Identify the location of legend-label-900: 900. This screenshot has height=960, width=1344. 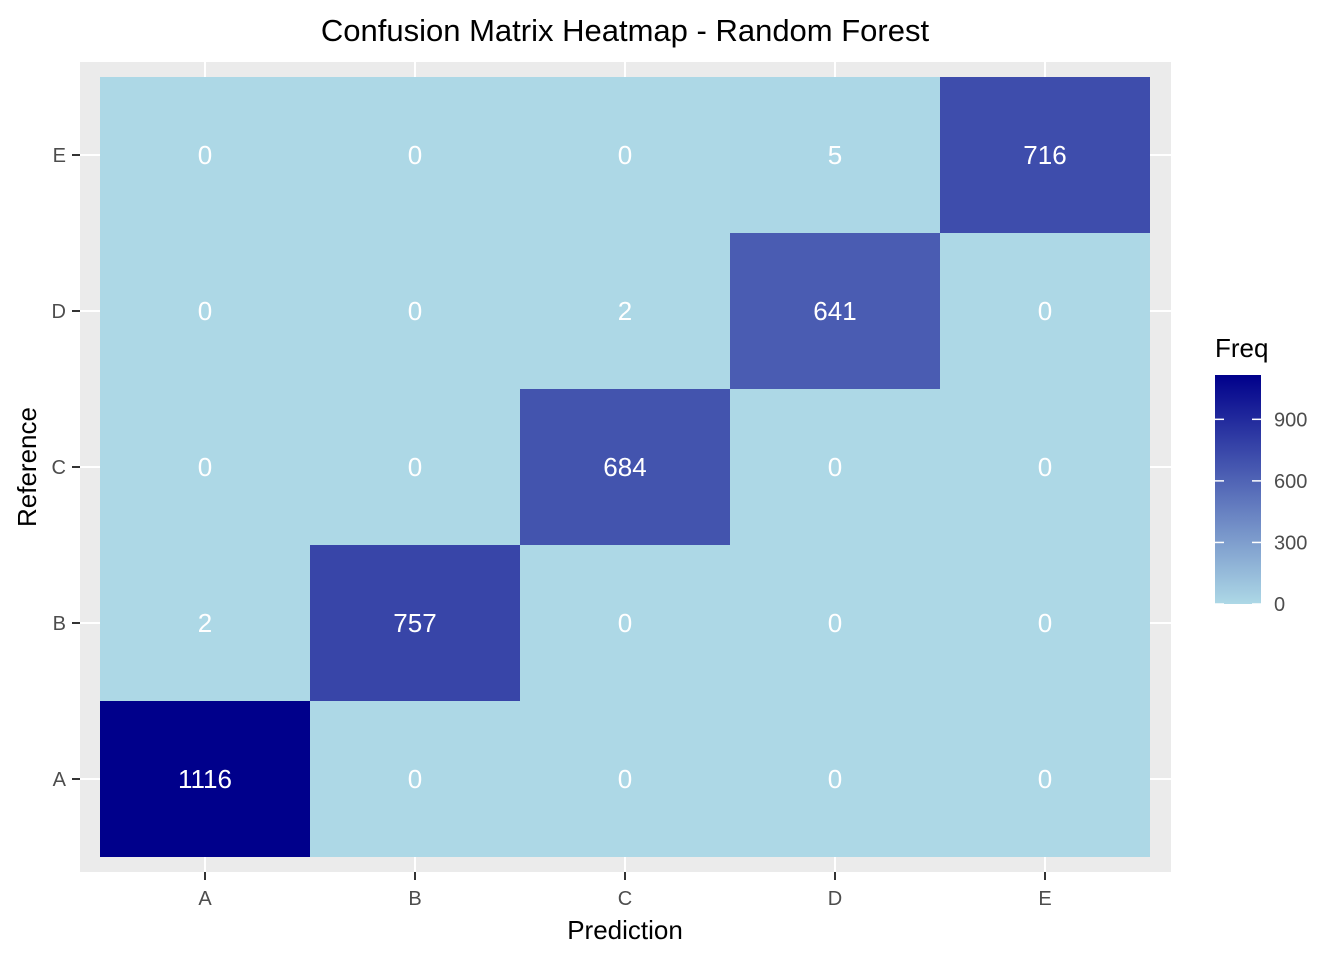
(1290, 420).